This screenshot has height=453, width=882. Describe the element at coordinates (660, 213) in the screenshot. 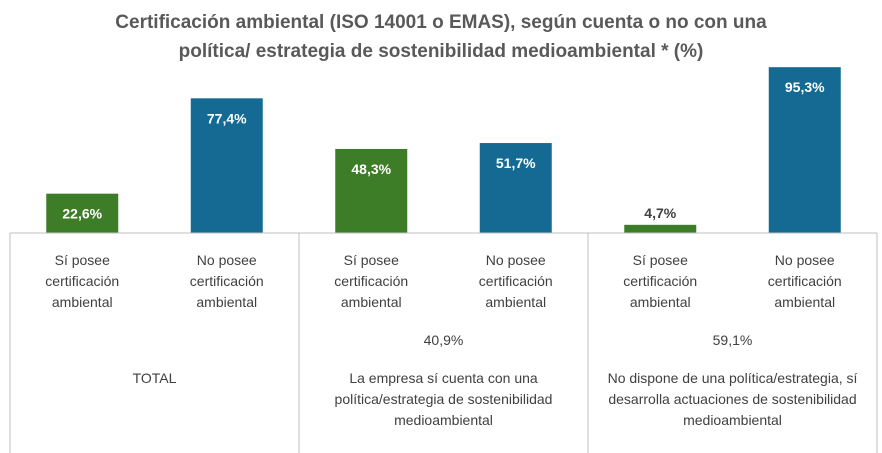

I see `data-label: 4,7%` at that location.